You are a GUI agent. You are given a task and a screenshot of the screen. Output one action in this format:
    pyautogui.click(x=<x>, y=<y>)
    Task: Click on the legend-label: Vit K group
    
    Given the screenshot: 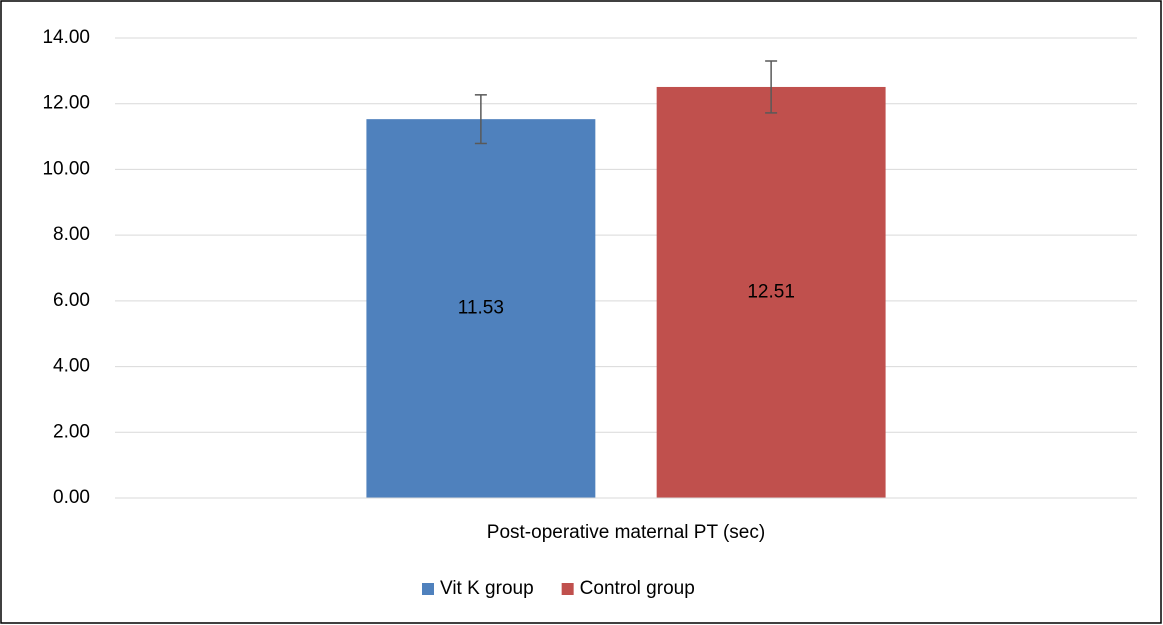 What is the action you would take?
    pyautogui.click(x=487, y=588)
    